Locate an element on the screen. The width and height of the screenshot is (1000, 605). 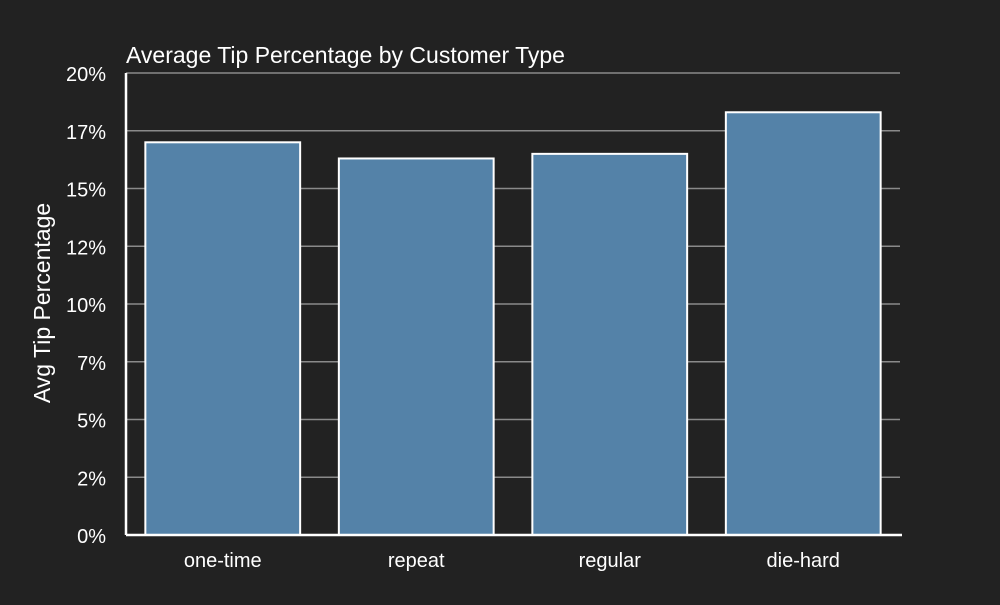
y-tick-label: 12% is located at coordinates (86, 248).